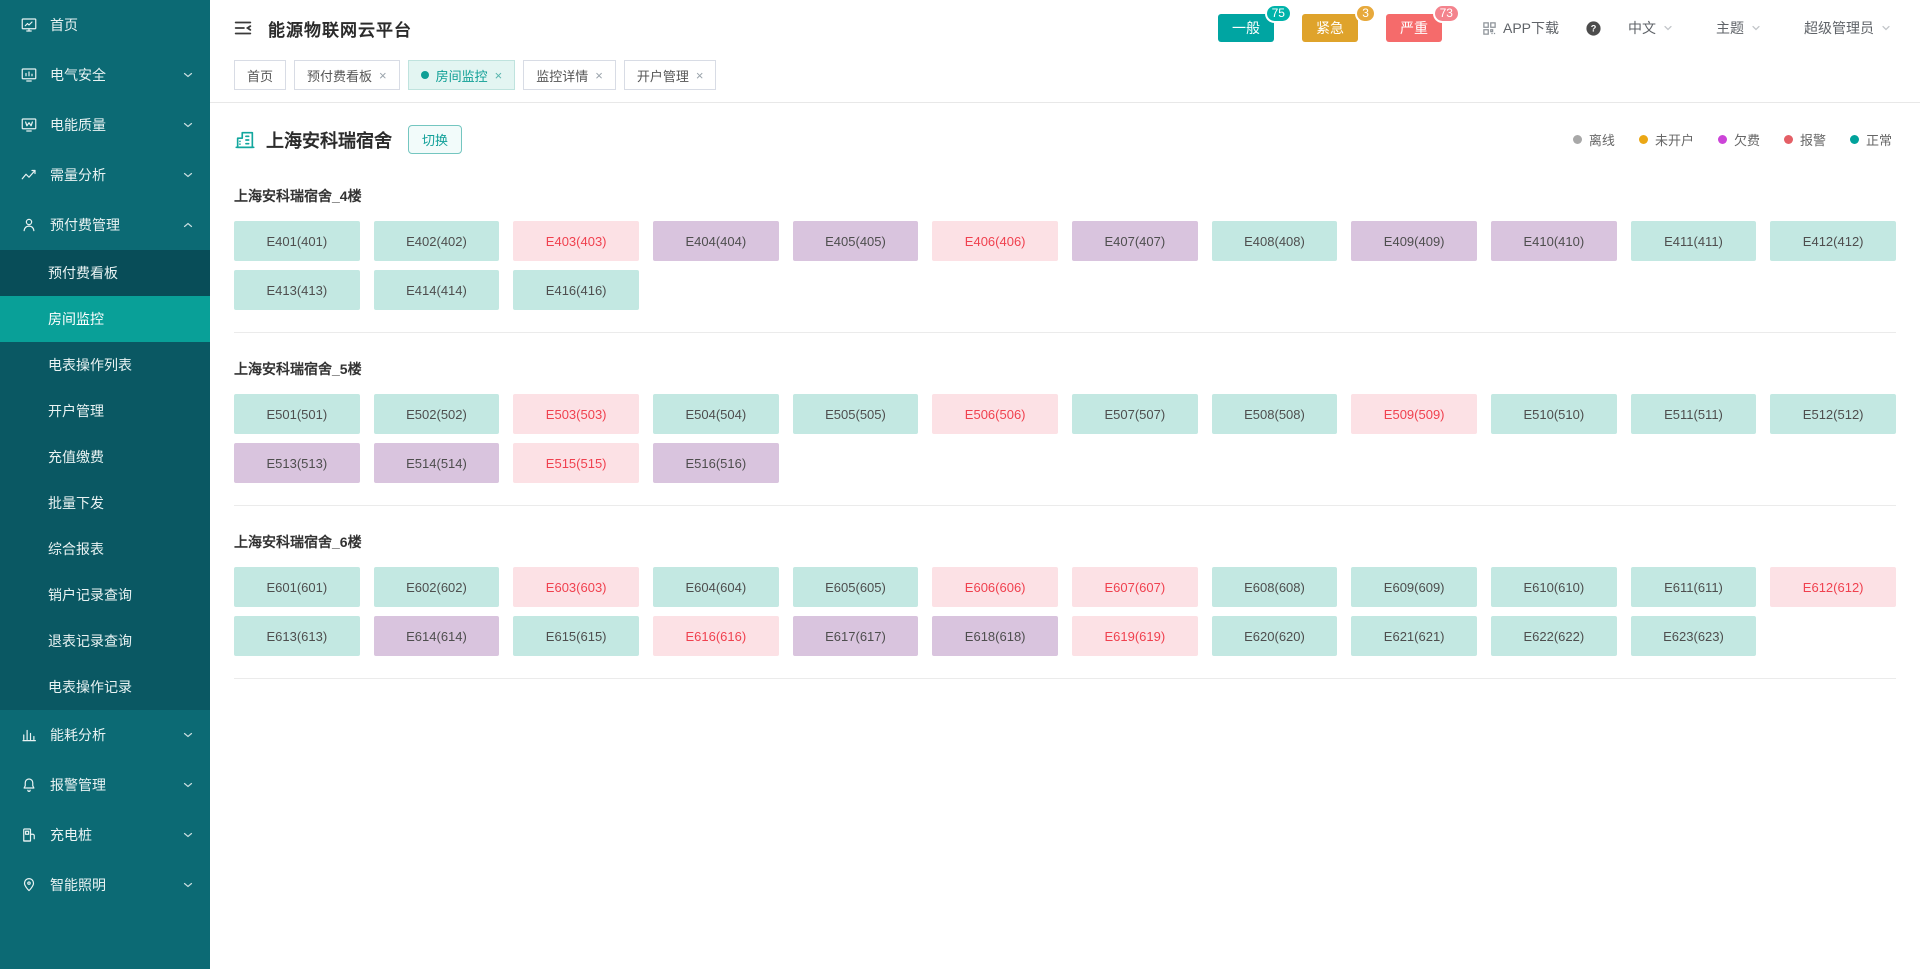  What do you see at coordinates (105, 125) in the screenshot?
I see `sidebar-item: 电能质量` at bounding box center [105, 125].